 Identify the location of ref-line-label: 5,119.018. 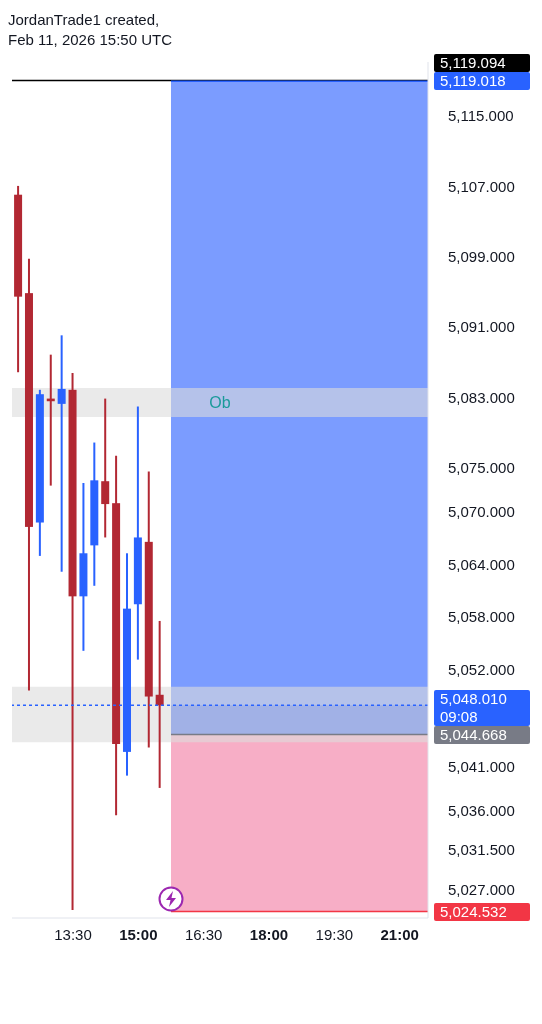
(473, 81).